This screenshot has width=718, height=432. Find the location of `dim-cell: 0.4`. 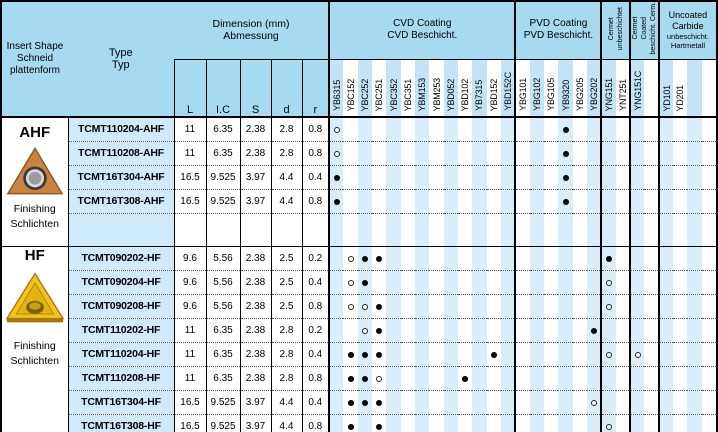

dim-cell: 0.4 is located at coordinates (316, 402).